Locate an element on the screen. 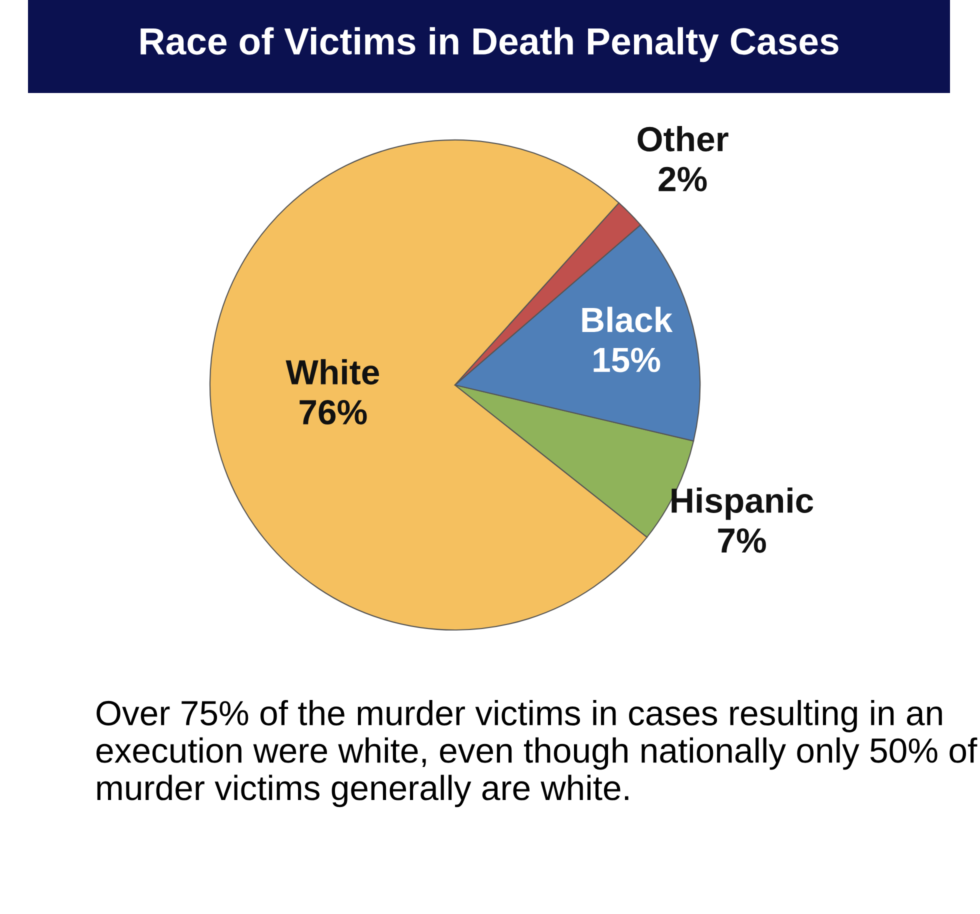 Image resolution: width=980 pixels, height=914 pixels. slice-label: Other is located at coordinates (683, 139).